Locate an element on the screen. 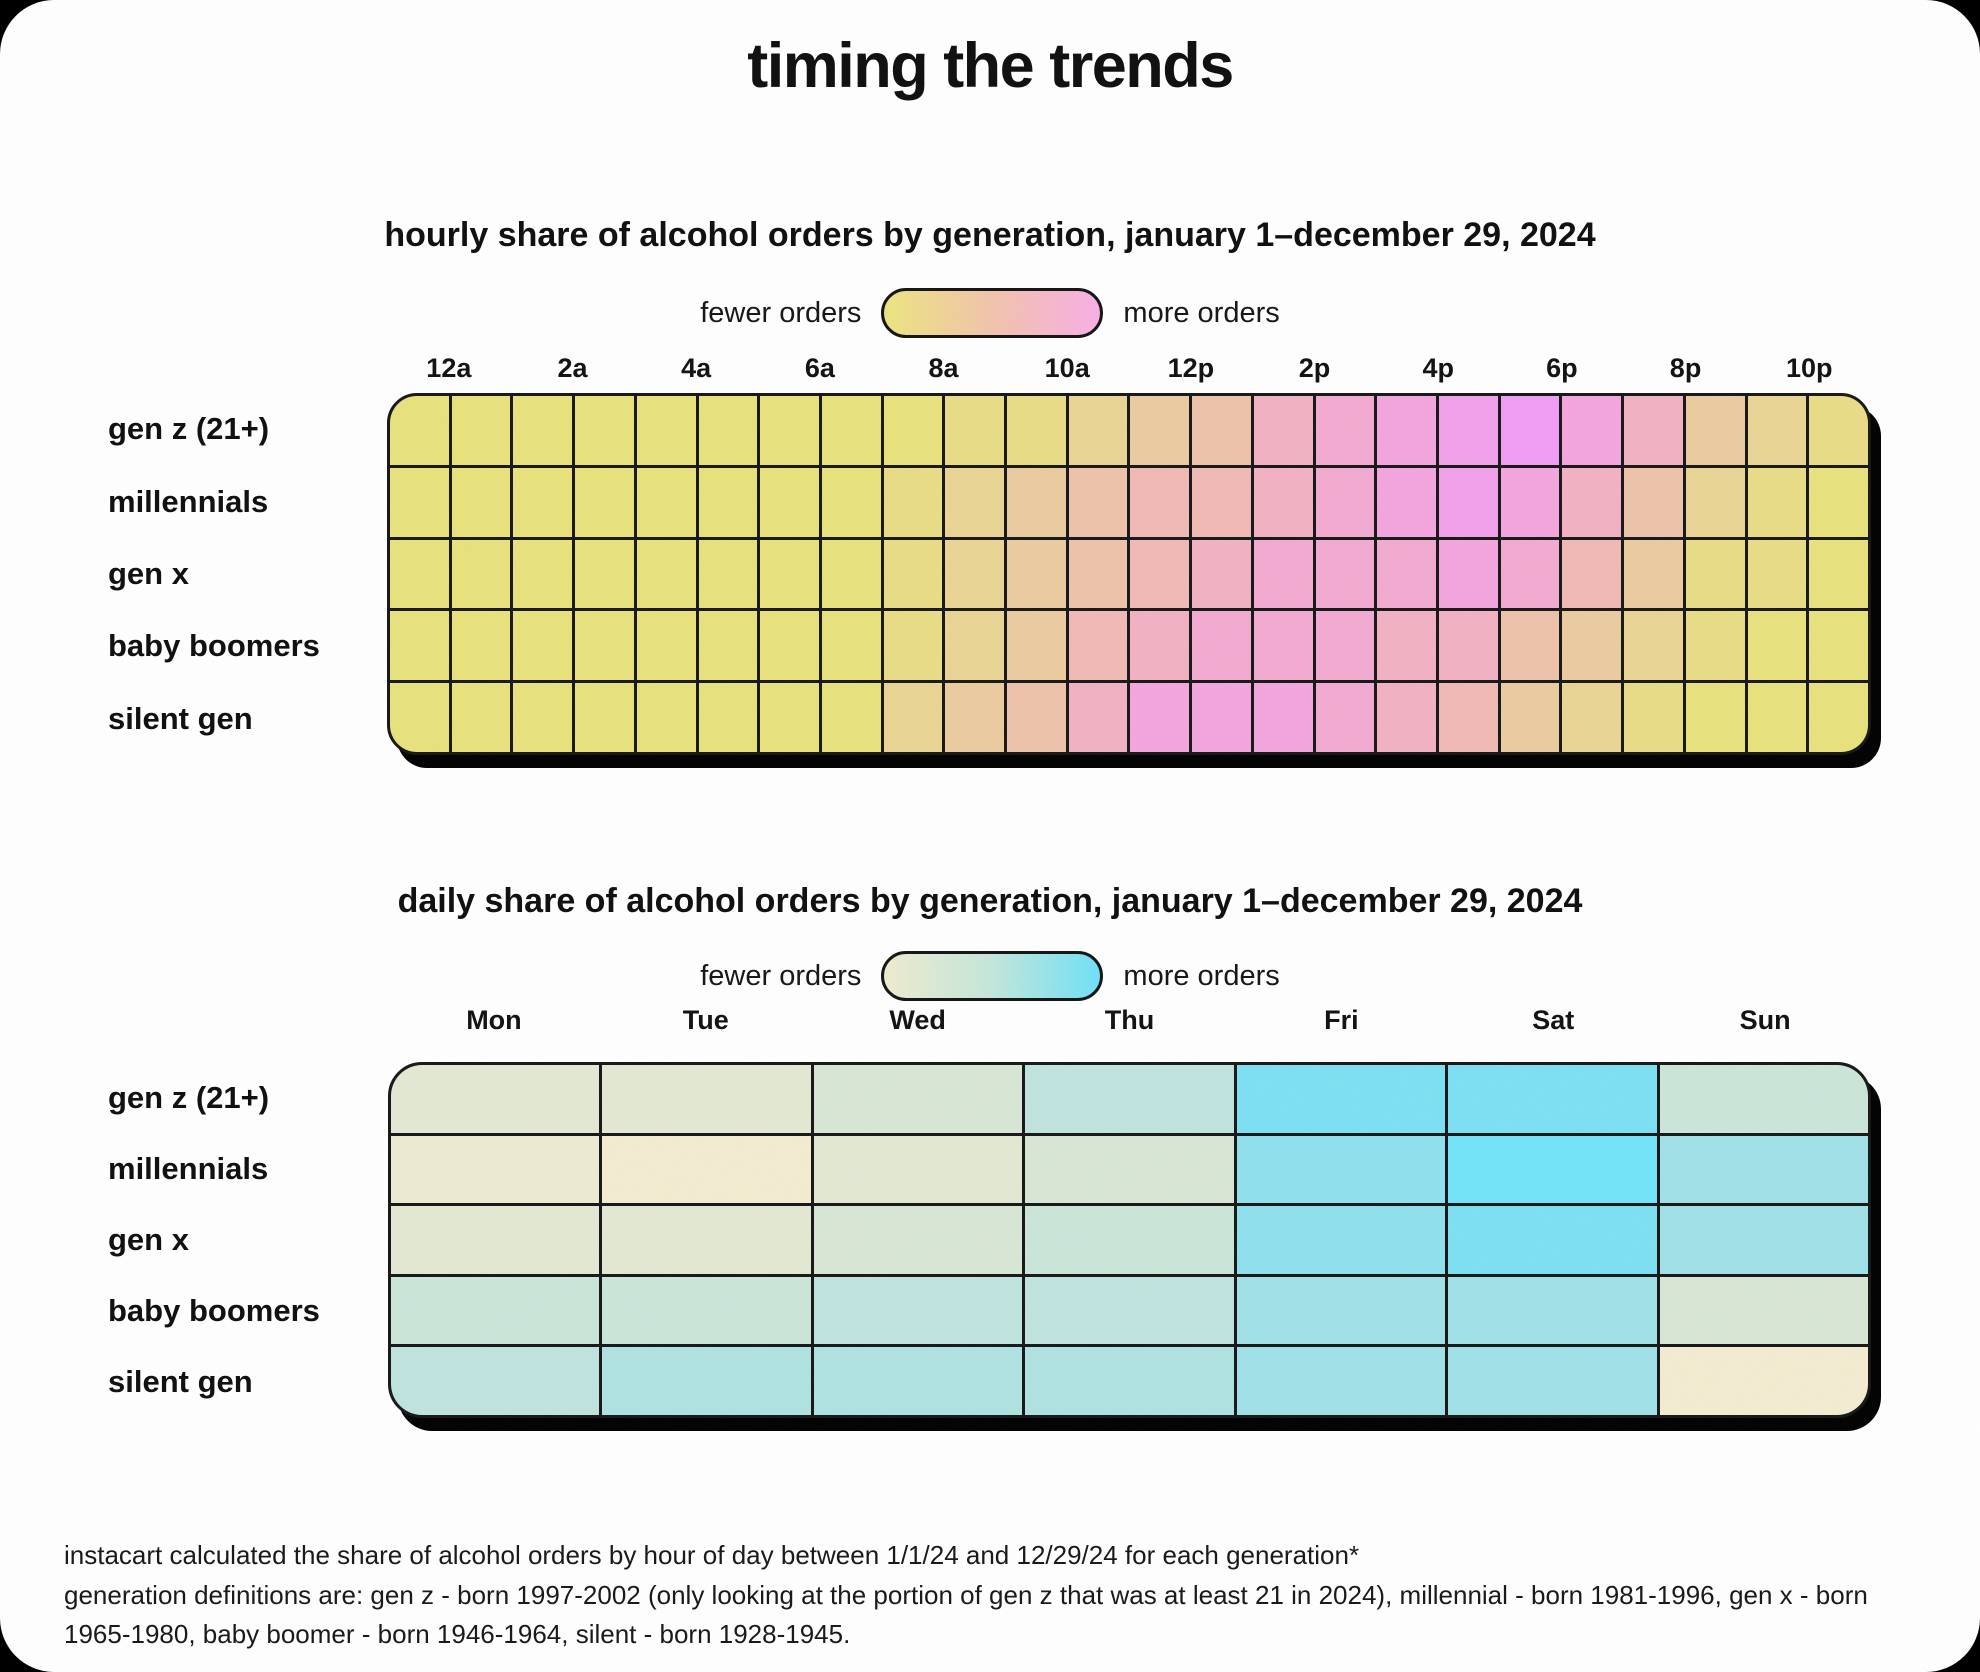 The height and width of the screenshot is (1672, 1980). daily-legend-gradient-pill is located at coordinates (992, 976).